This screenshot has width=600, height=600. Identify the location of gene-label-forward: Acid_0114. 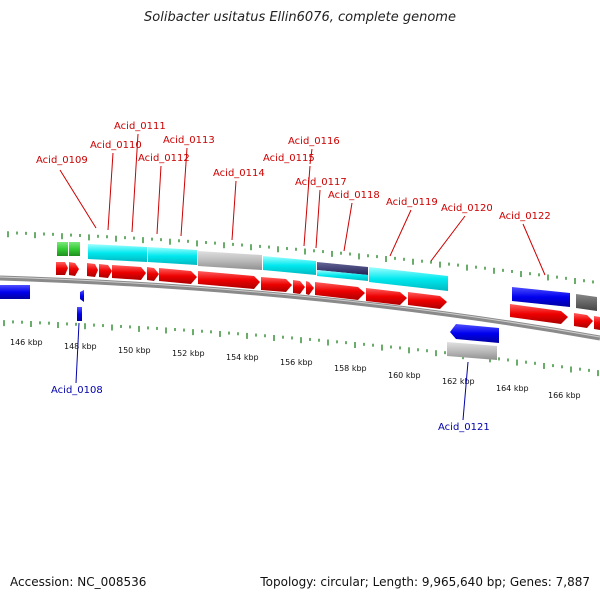
(239, 173).